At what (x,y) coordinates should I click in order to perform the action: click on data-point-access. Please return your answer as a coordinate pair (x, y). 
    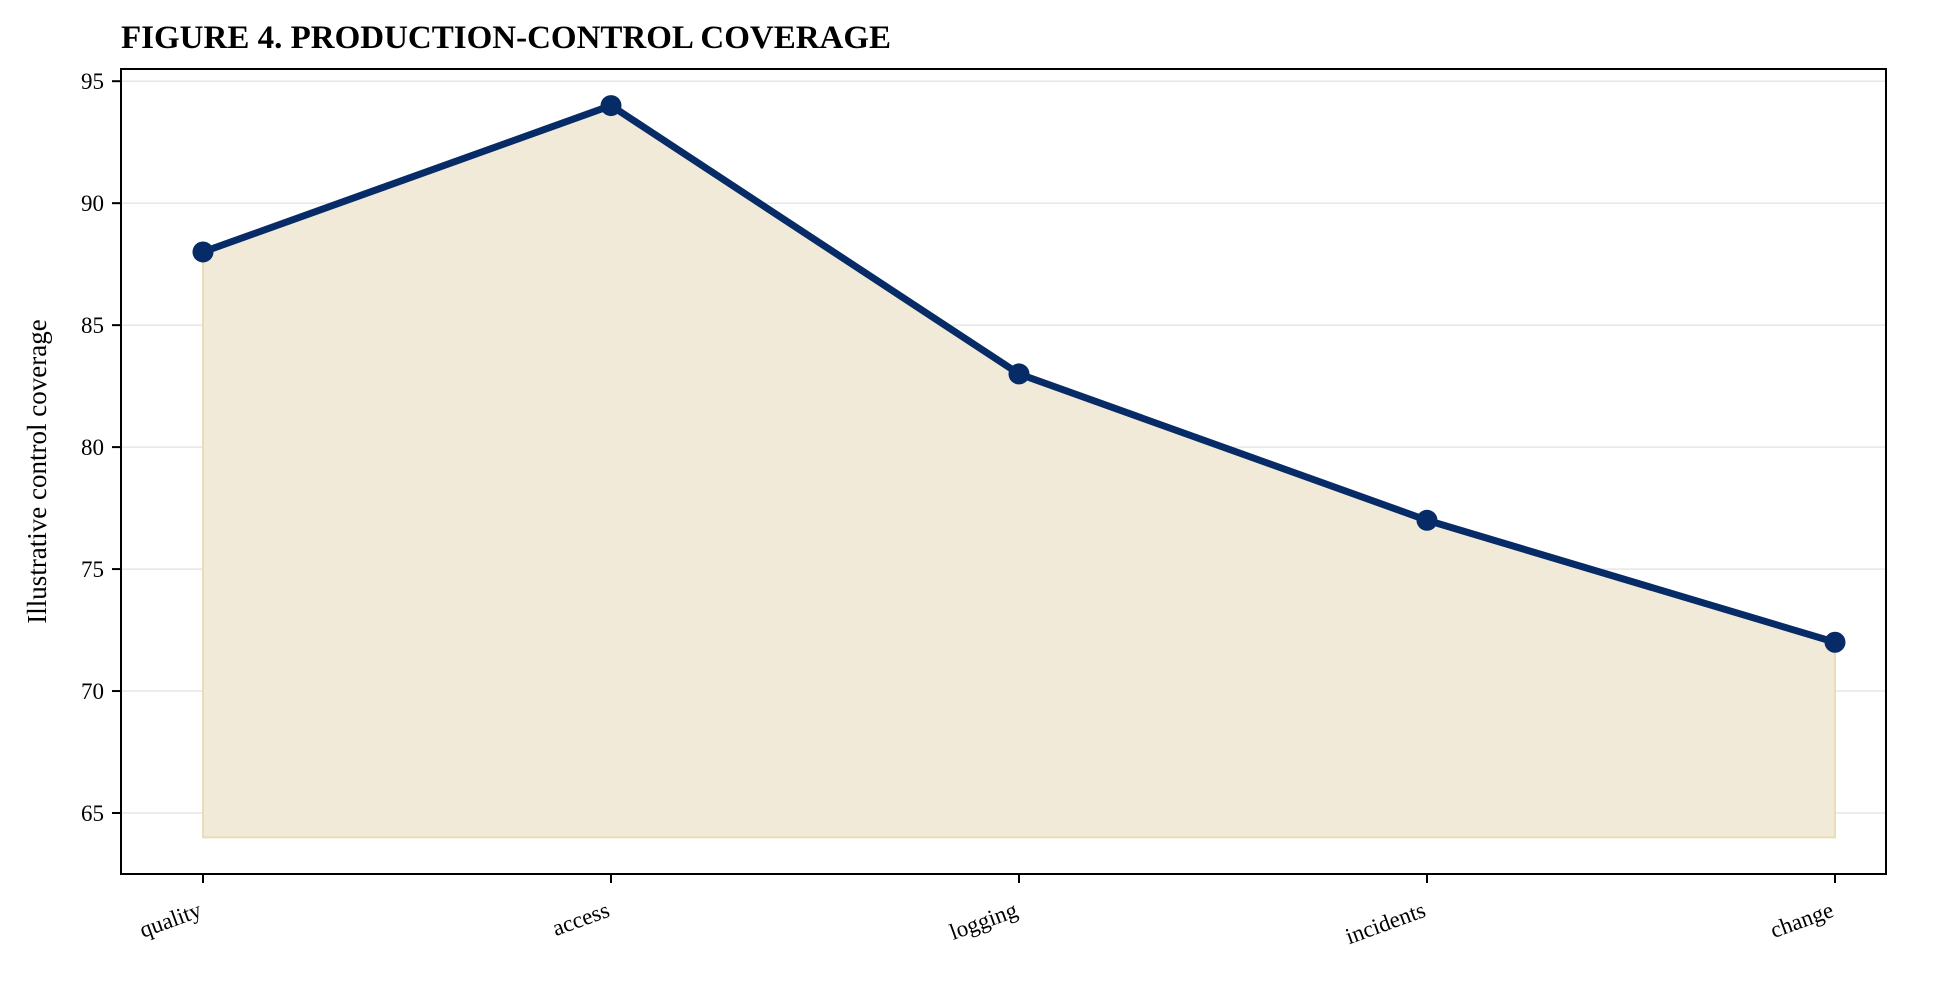
    Looking at the image, I should click on (611, 106).